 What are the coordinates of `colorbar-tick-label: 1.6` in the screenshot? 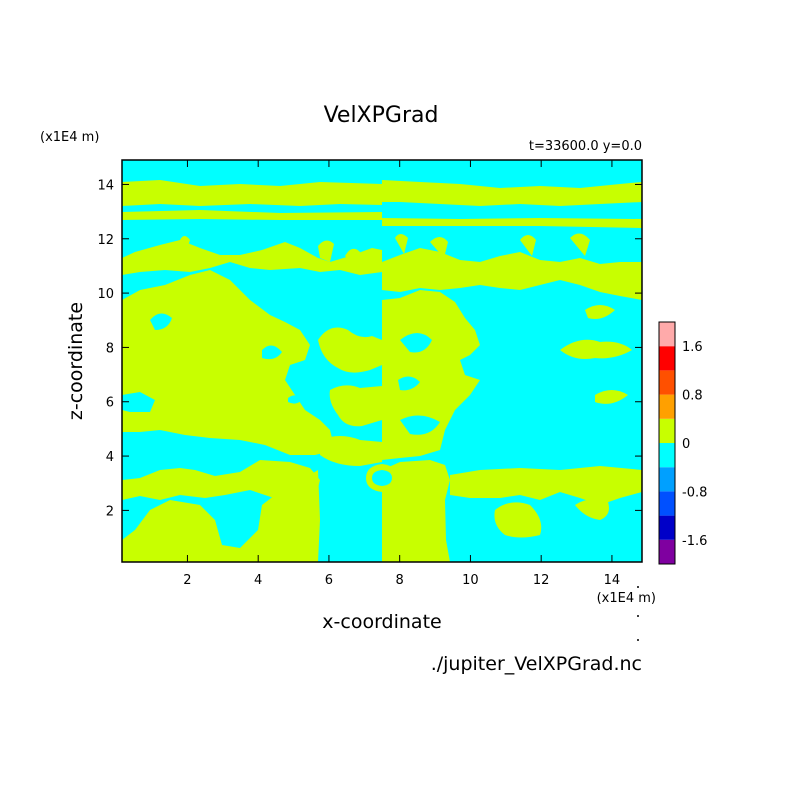 It's located at (692, 347).